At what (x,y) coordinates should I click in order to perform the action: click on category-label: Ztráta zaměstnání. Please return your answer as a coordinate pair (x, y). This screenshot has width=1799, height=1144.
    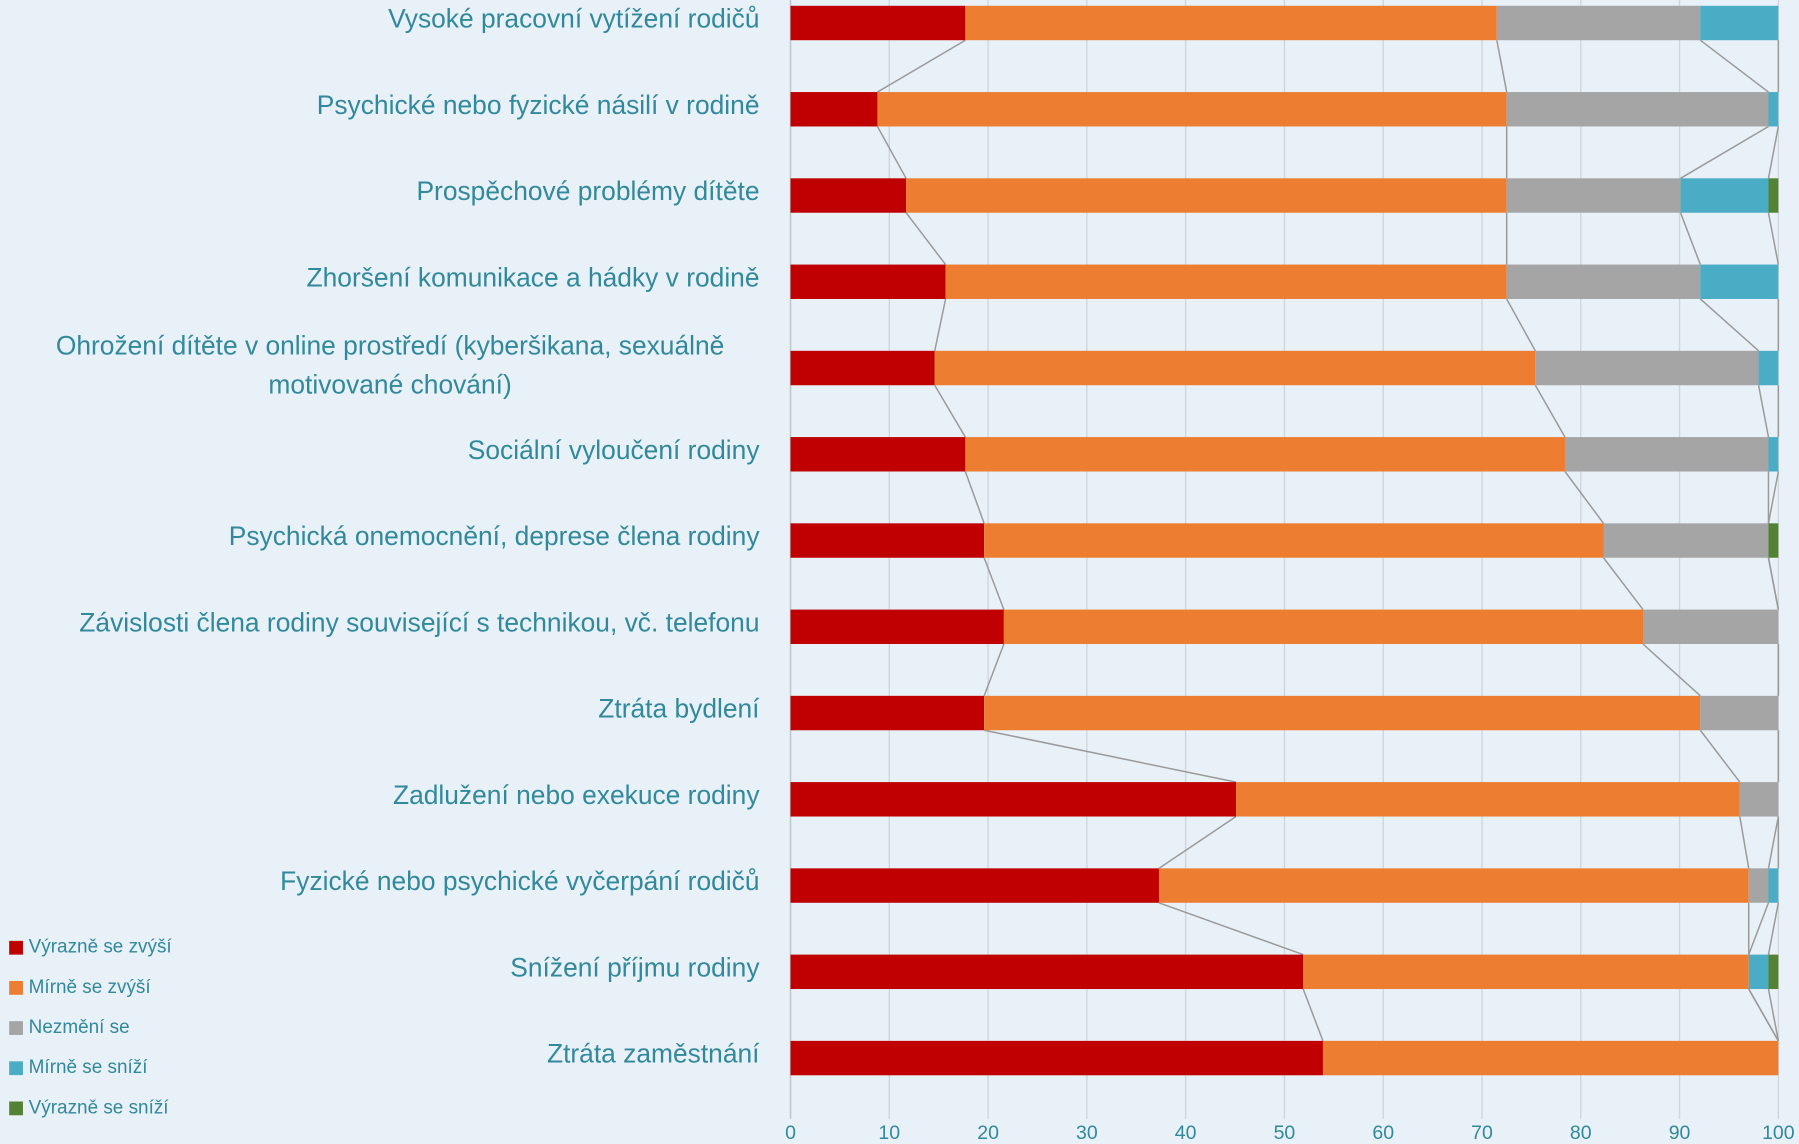
    Looking at the image, I should click on (653, 1054).